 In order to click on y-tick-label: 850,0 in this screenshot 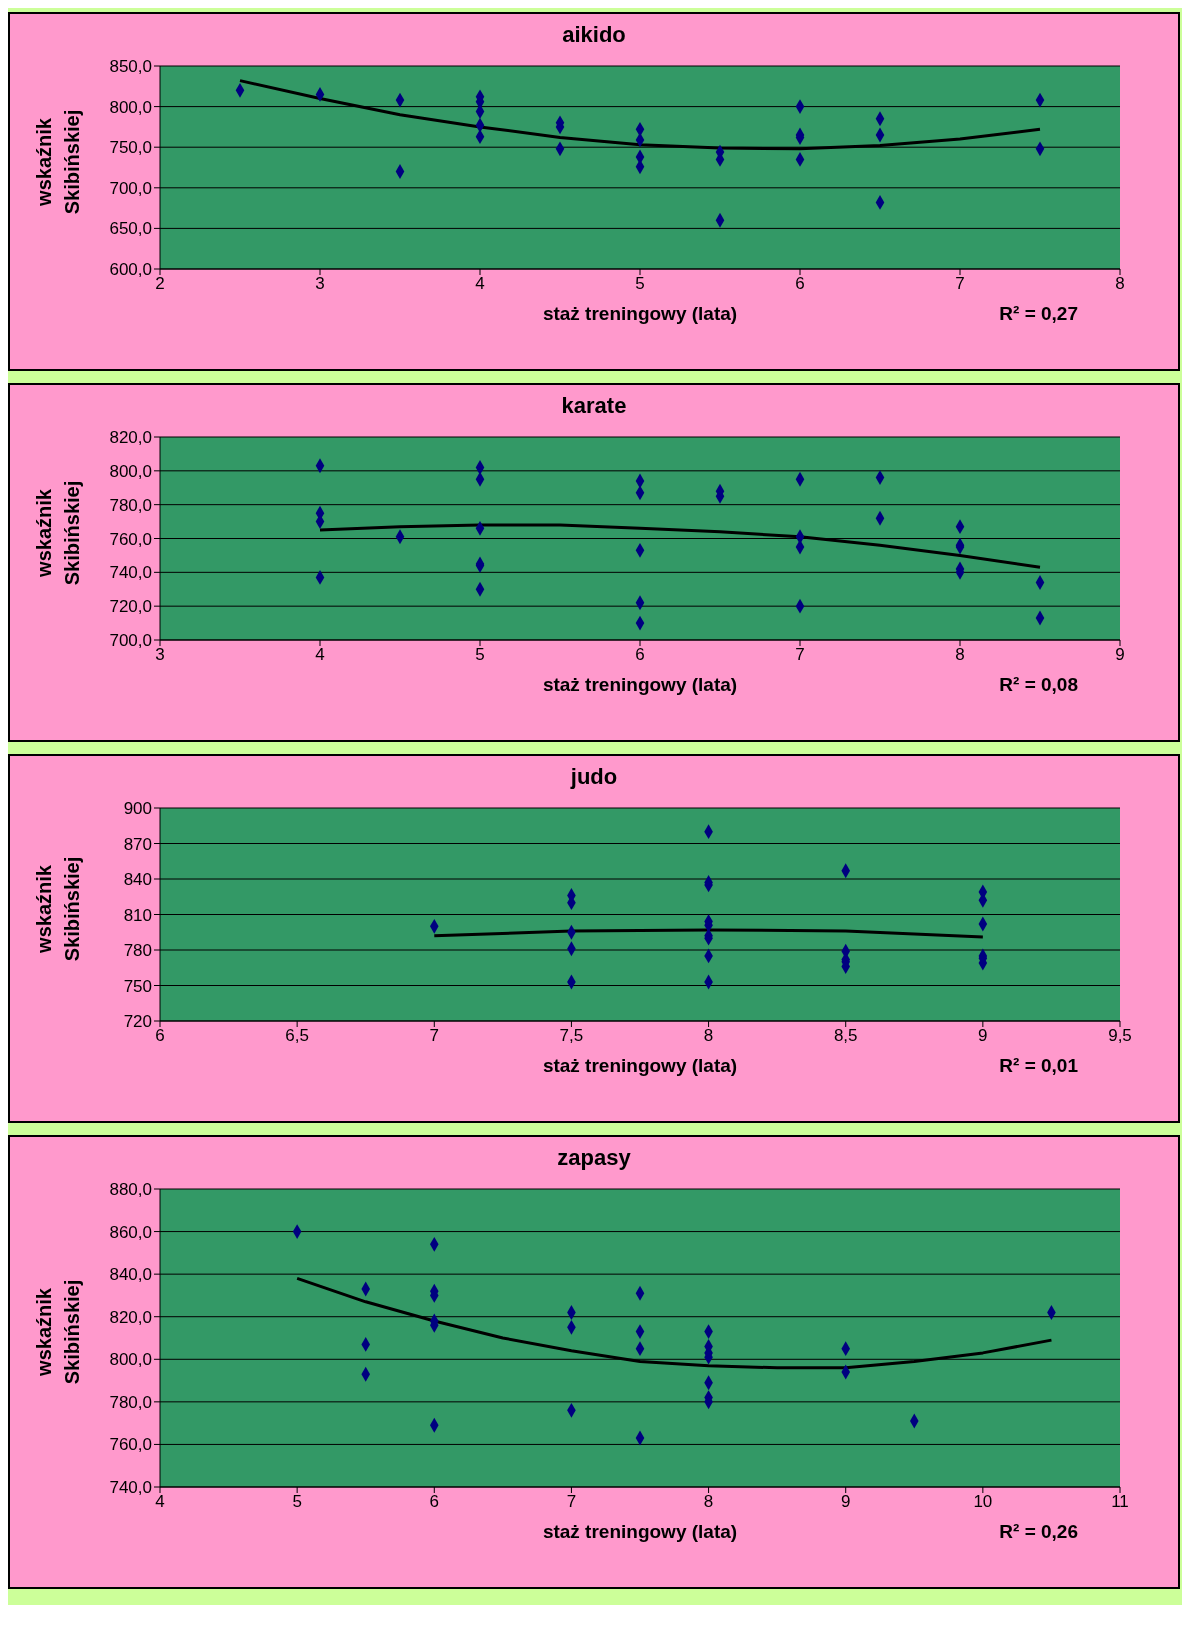, I will do `click(130, 67)`.